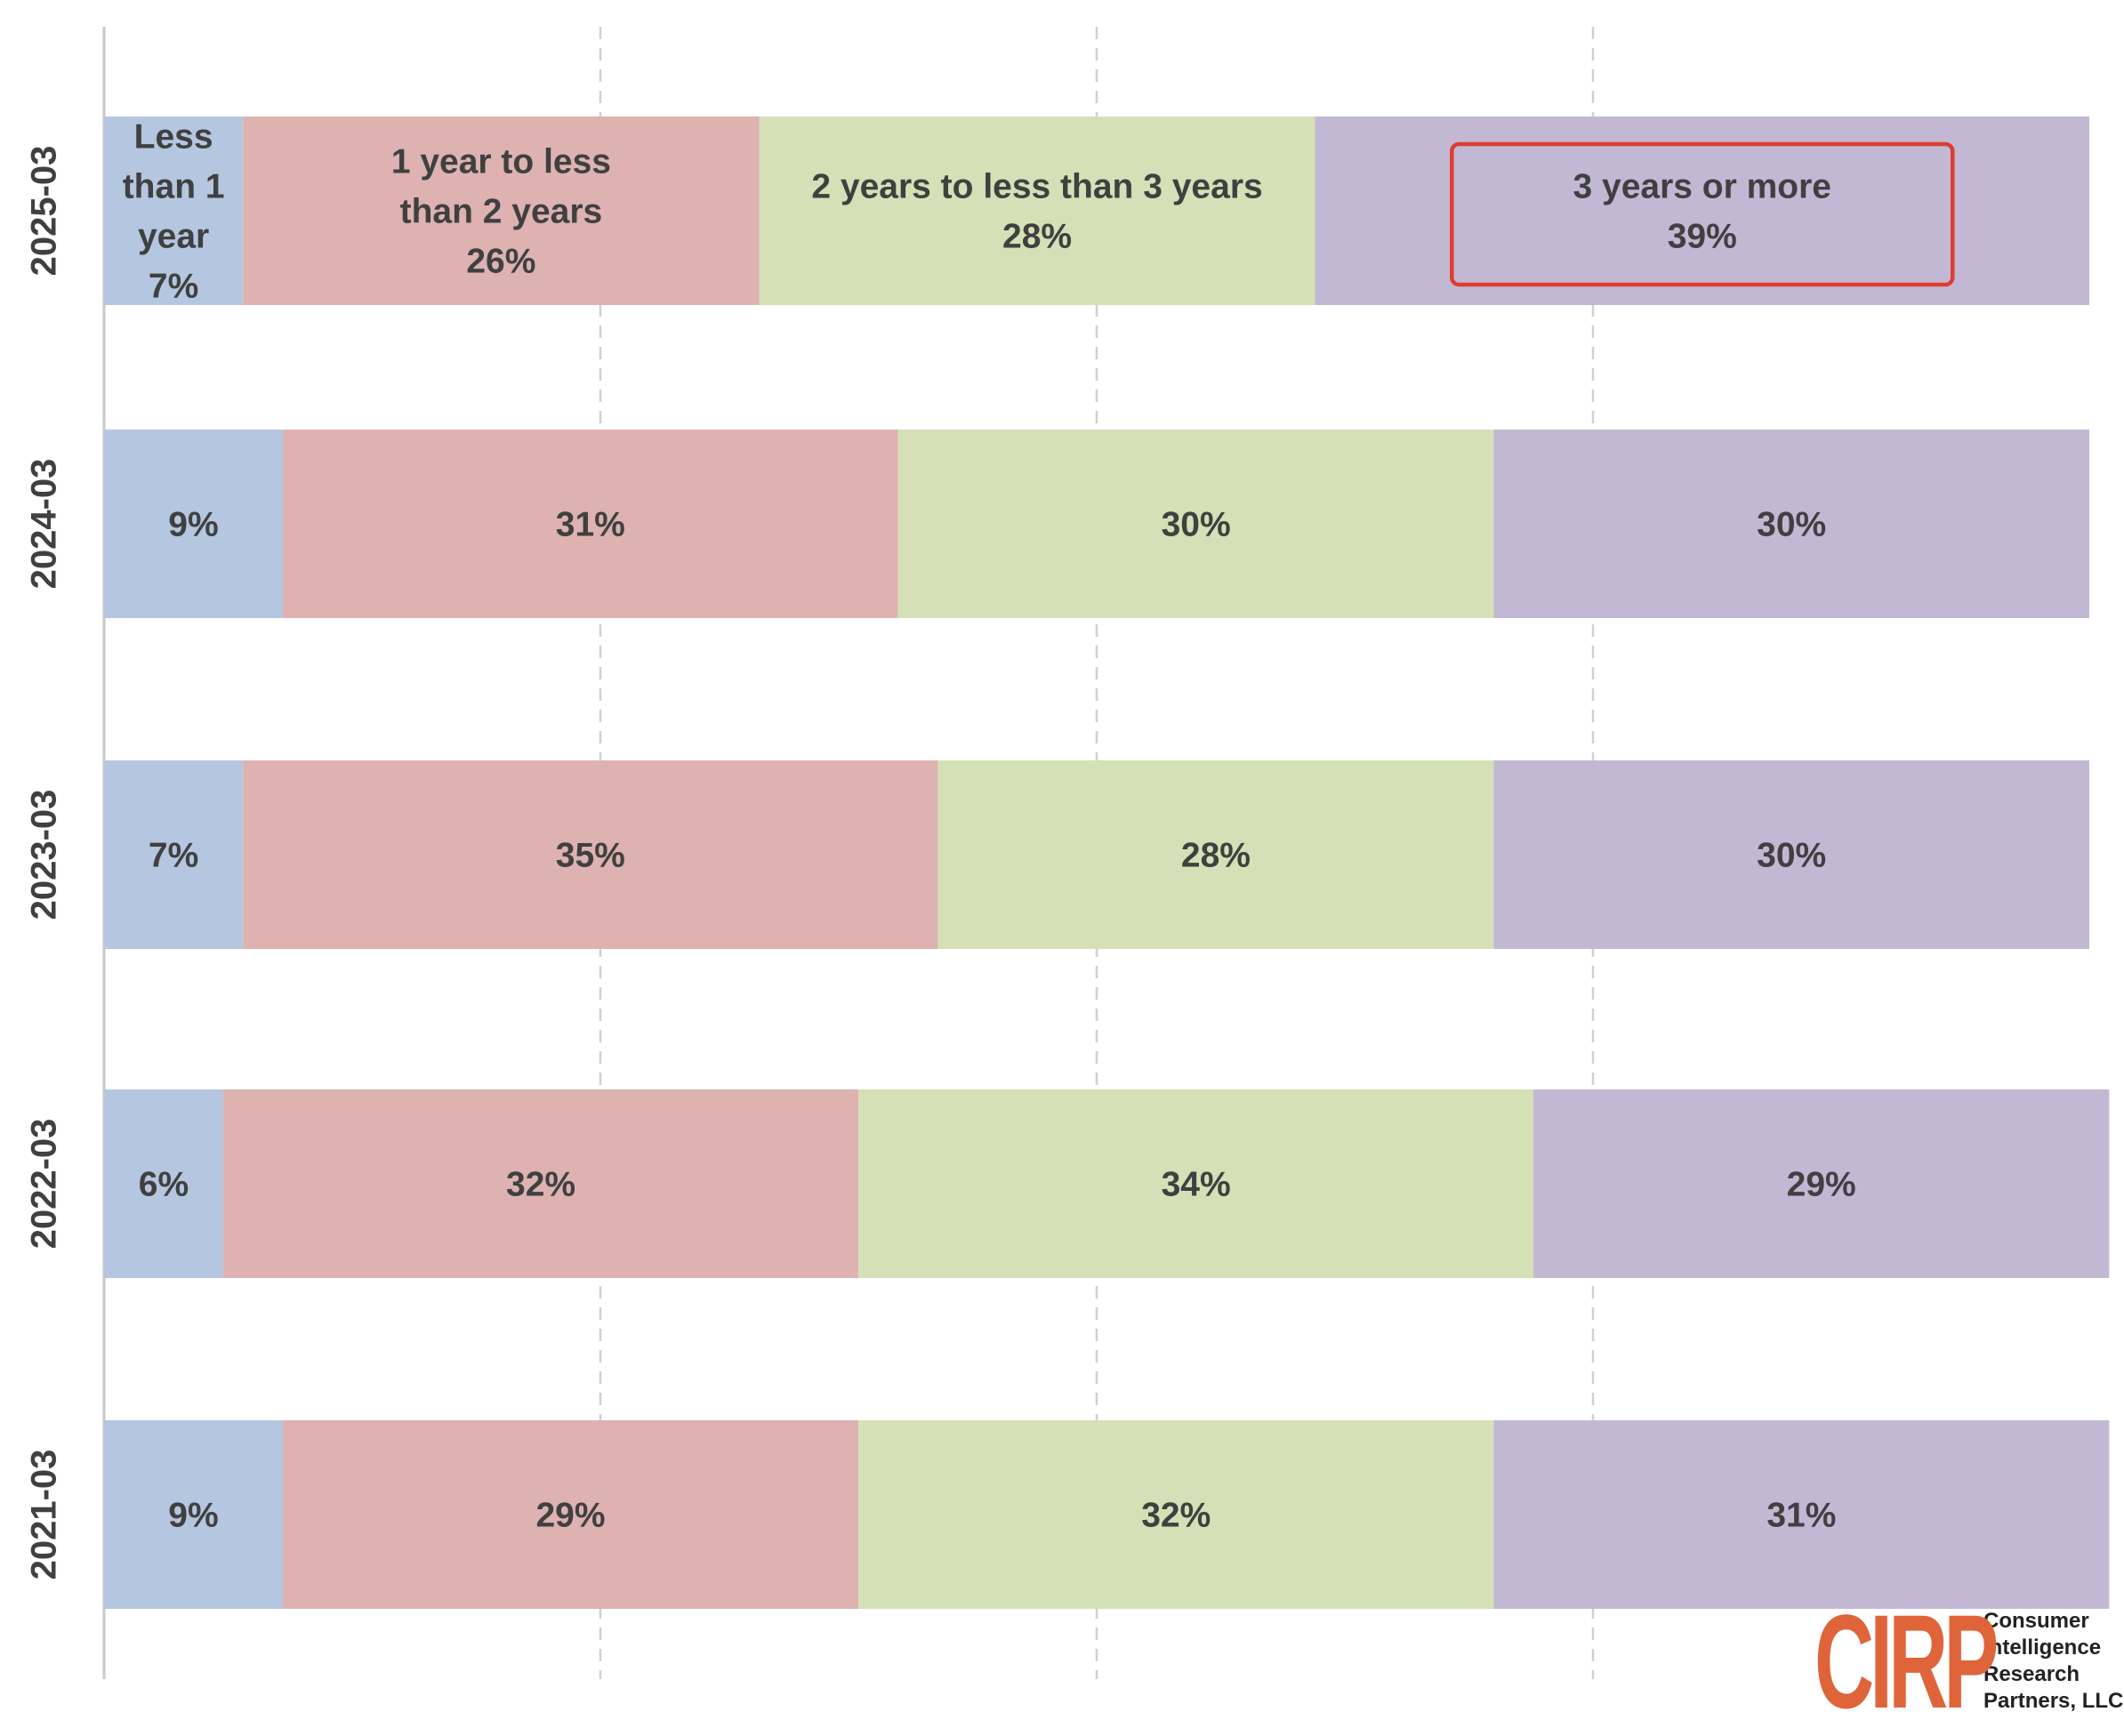  I want to click on data-label-2021-03-1: 9%, so click(193, 1516).